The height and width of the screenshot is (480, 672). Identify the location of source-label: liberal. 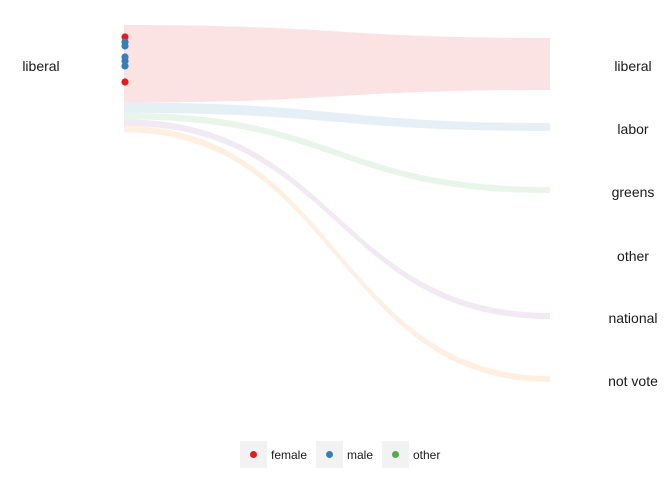
(40, 66).